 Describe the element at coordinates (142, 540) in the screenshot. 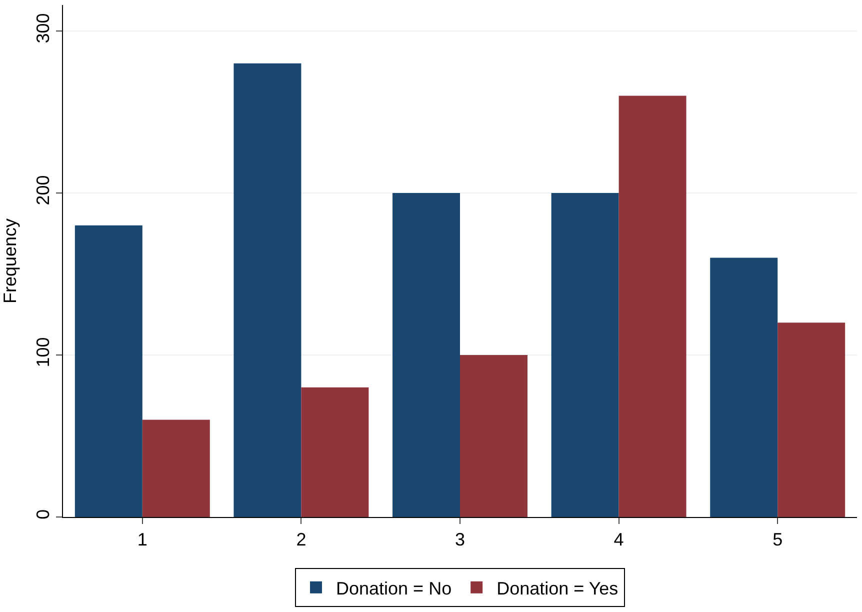

I see `x-tick-label: 1` at that location.